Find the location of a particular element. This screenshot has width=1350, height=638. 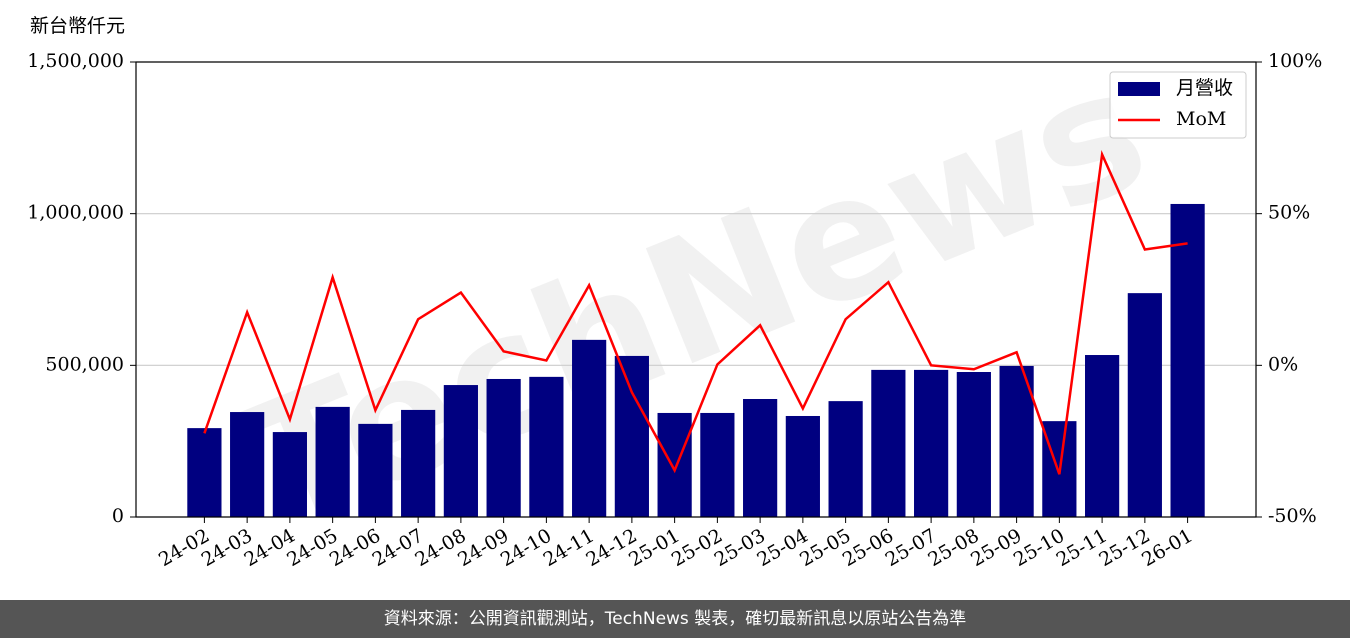

x-tick-label: 26-01 is located at coordinates (1167, 548).